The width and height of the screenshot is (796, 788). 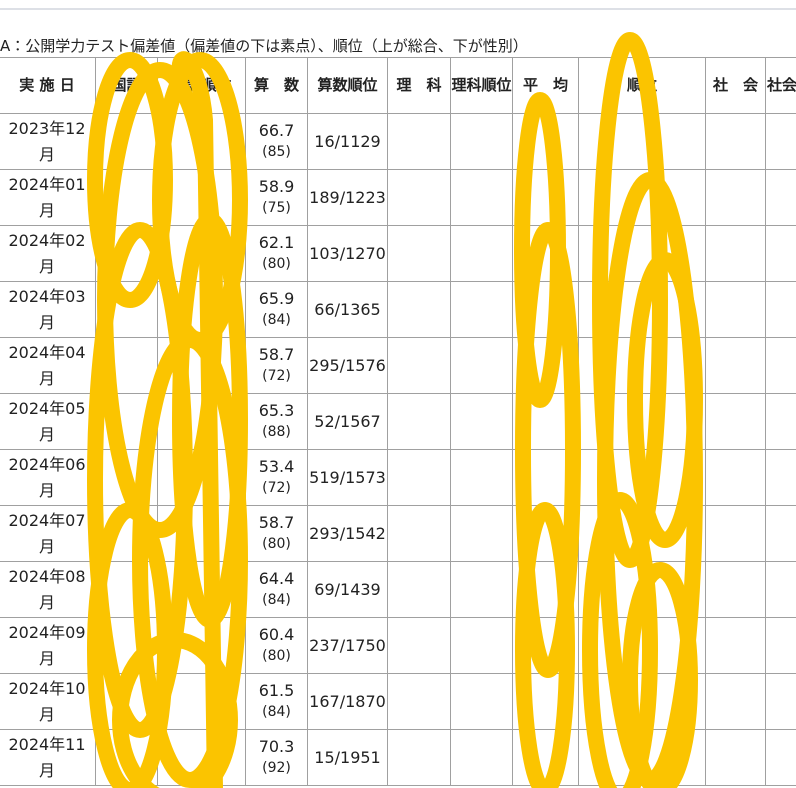 I want to click on math-deviation: 60.4, so click(x=276, y=634).